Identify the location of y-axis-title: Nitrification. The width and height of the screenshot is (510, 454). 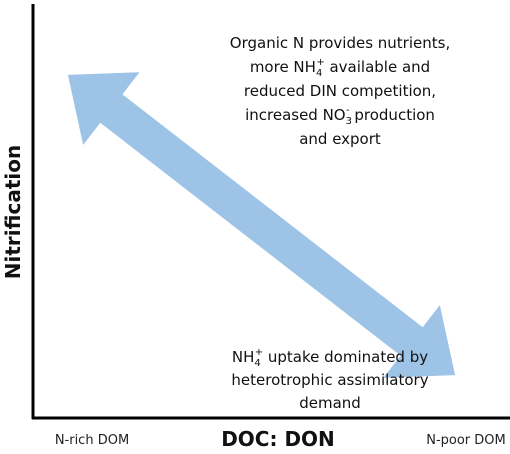
(13, 212).